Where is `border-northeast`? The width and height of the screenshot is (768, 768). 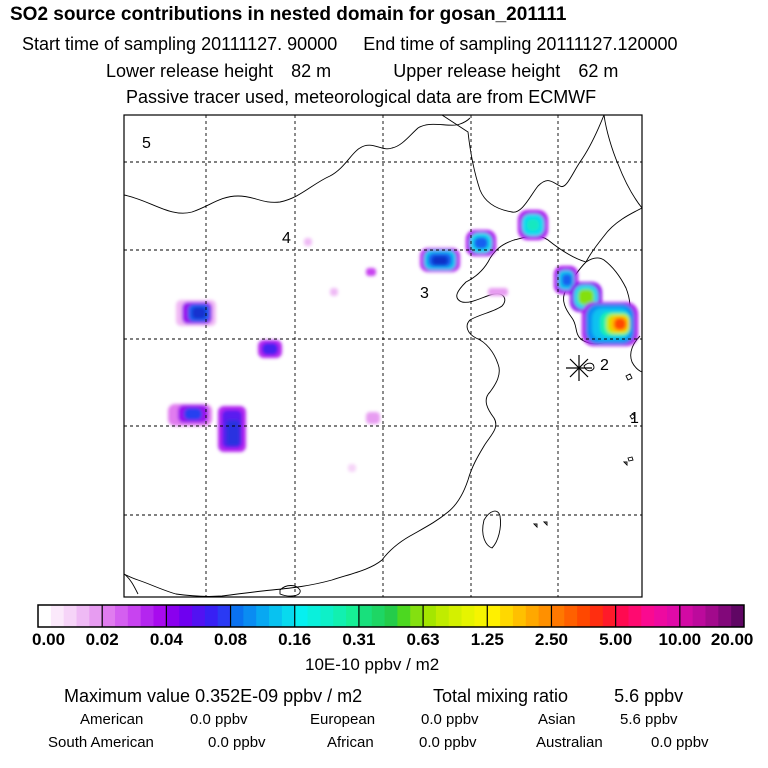
border-northeast is located at coordinates (523, 164).